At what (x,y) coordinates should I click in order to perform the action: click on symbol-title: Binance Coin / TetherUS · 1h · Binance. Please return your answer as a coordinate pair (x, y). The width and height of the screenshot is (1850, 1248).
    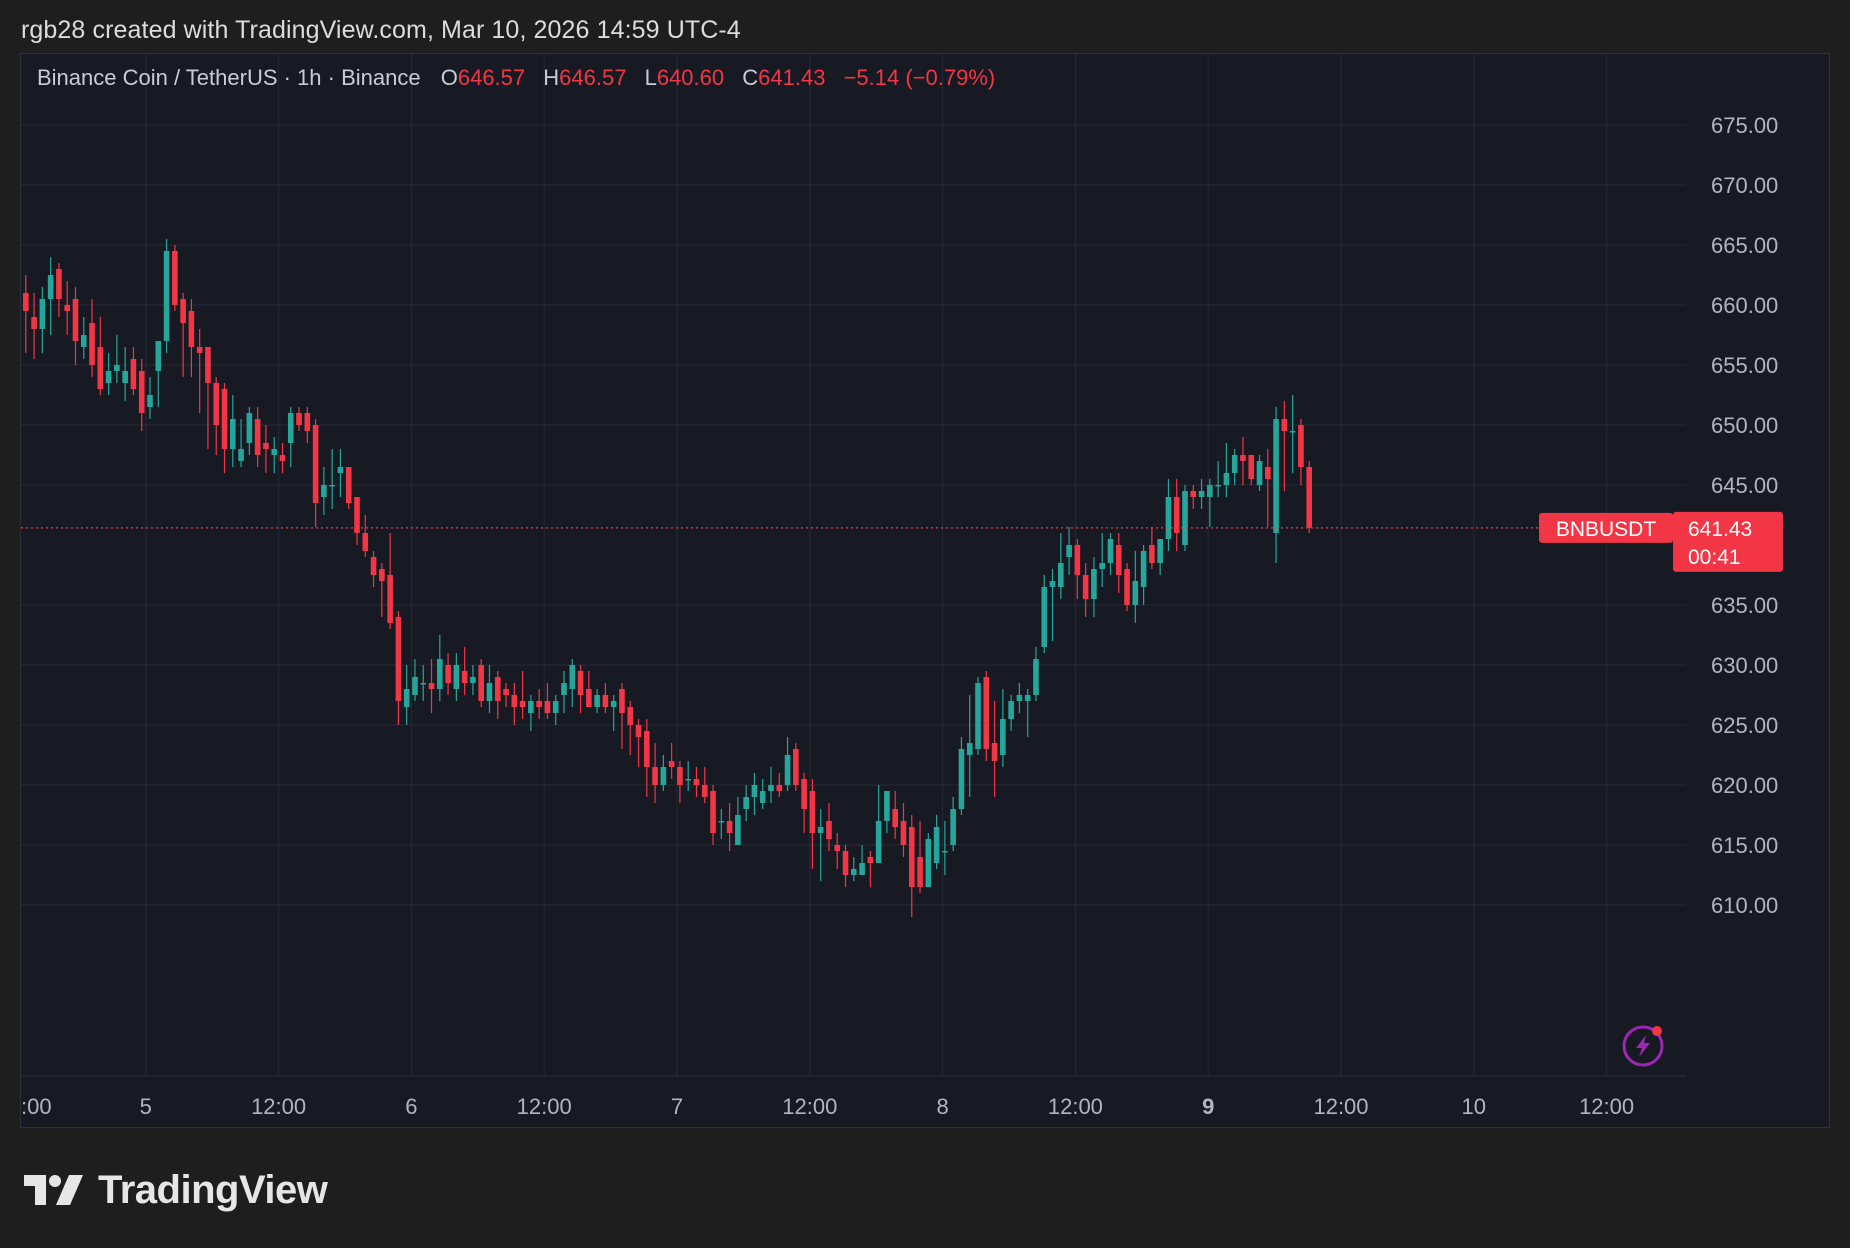
    Looking at the image, I should click on (229, 77).